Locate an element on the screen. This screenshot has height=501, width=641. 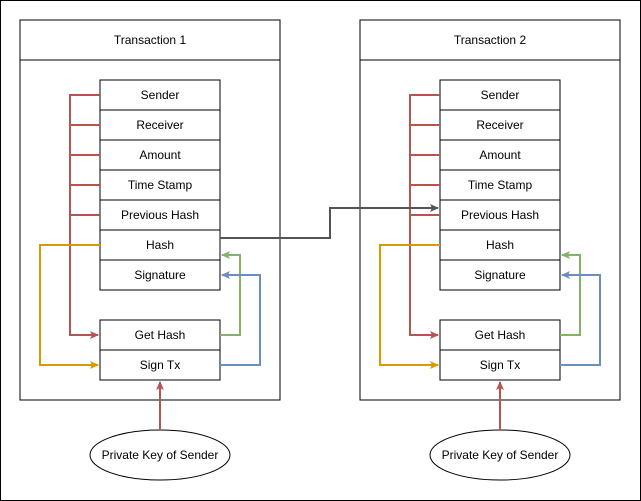
transaction-2-title: Transaction 2 is located at coordinates (490, 40).